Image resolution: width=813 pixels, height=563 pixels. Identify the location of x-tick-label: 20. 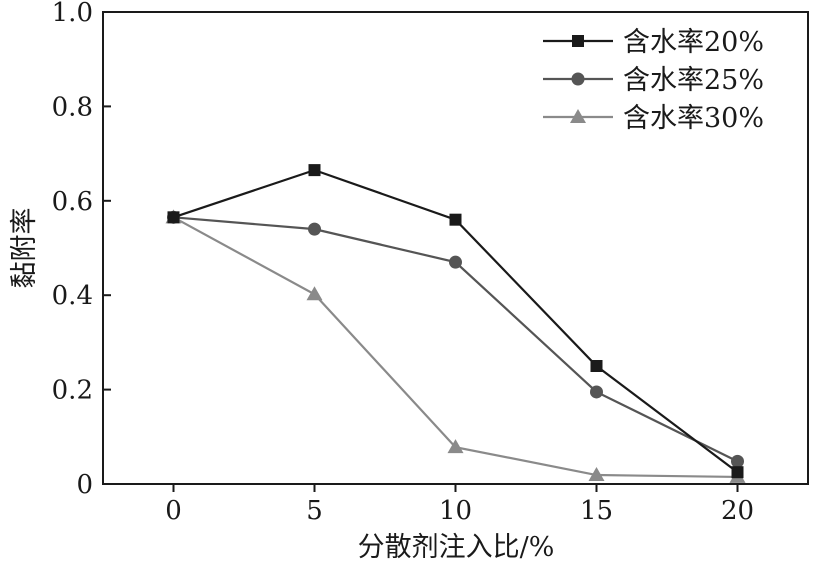
(737, 511).